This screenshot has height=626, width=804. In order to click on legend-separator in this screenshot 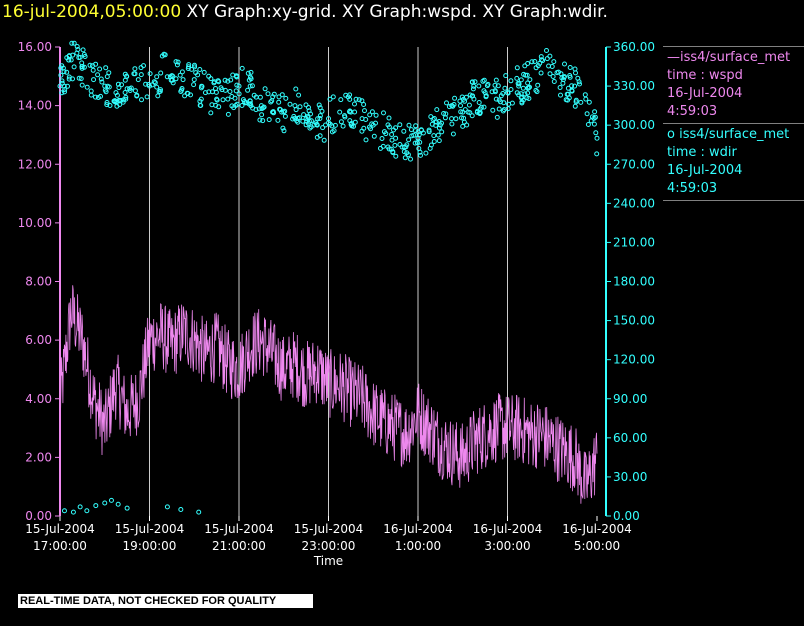, I will do `click(733, 200)`.